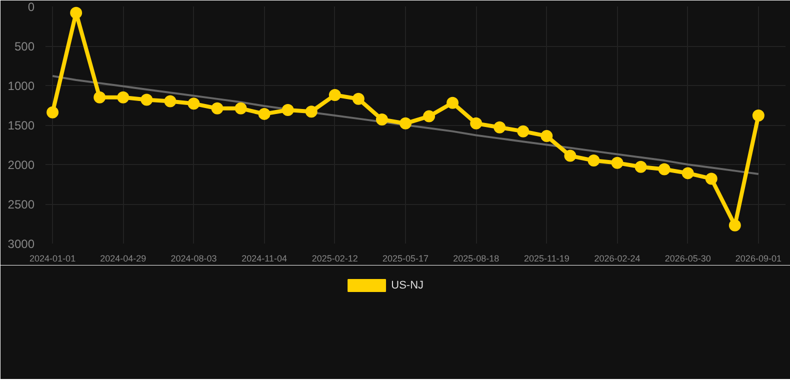 The width and height of the screenshot is (790, 384). What do you see at coordinates (687, 259) in the screenshot?
I see `x-tick-label: 2026-05-30` at bounding box center [687, 259].